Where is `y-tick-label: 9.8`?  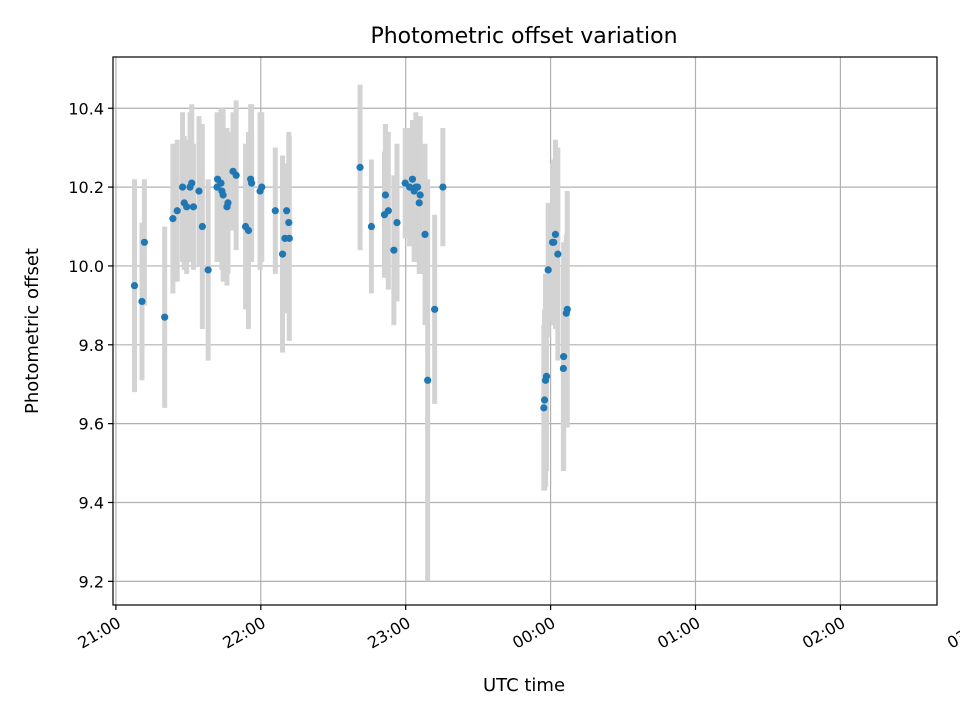
y-tick-label: 9.8 is located at coordinates (91, 345).